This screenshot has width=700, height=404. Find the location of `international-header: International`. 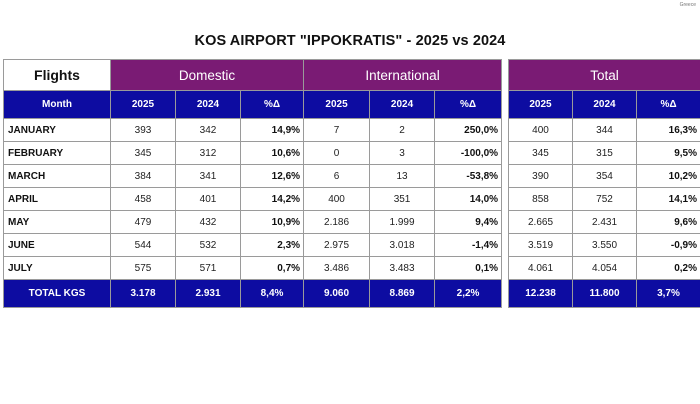

international-header: International is located at coordinates (403, 75).